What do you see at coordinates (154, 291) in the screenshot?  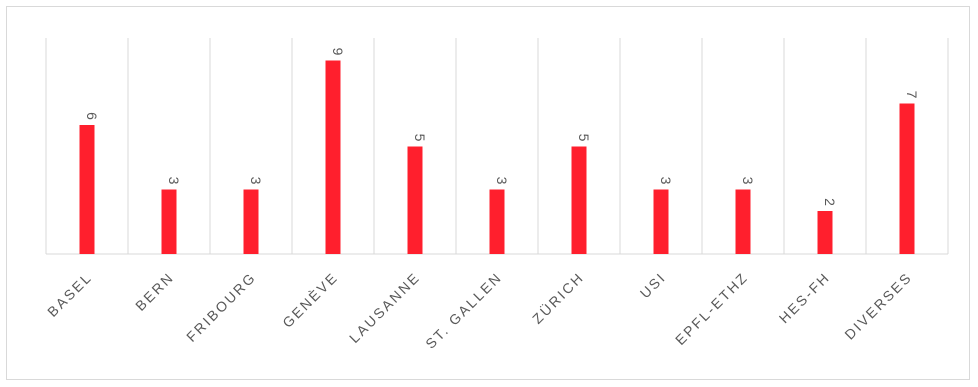 I see `category-label: BERN` at bounding box center [154, 291].